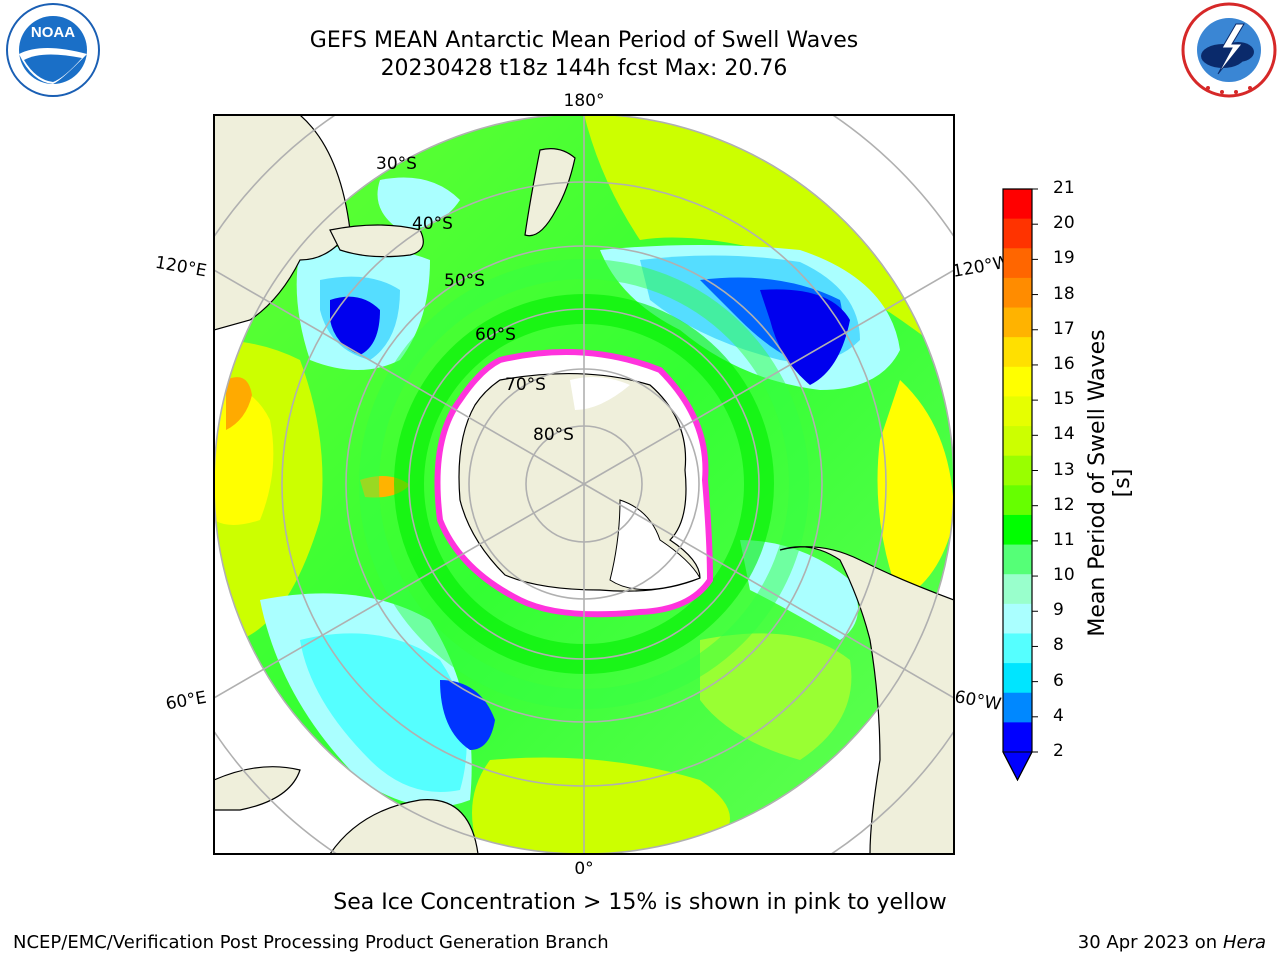 The width and height of the screenshot is (1280, 960). What do you see at coordinates (1058, 715) in the screenshot?
I see `colorbar-tick-label: 4` at bounding box center [1058, 715].